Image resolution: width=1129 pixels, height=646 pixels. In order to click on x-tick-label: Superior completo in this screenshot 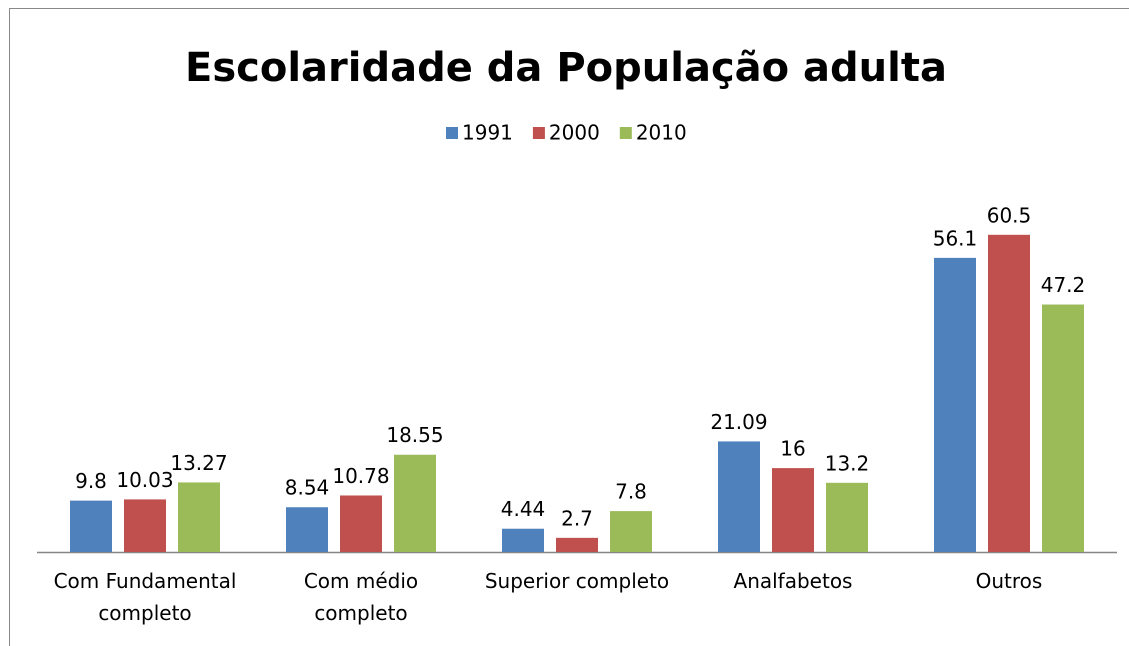, I will do `click(577, 581)`.